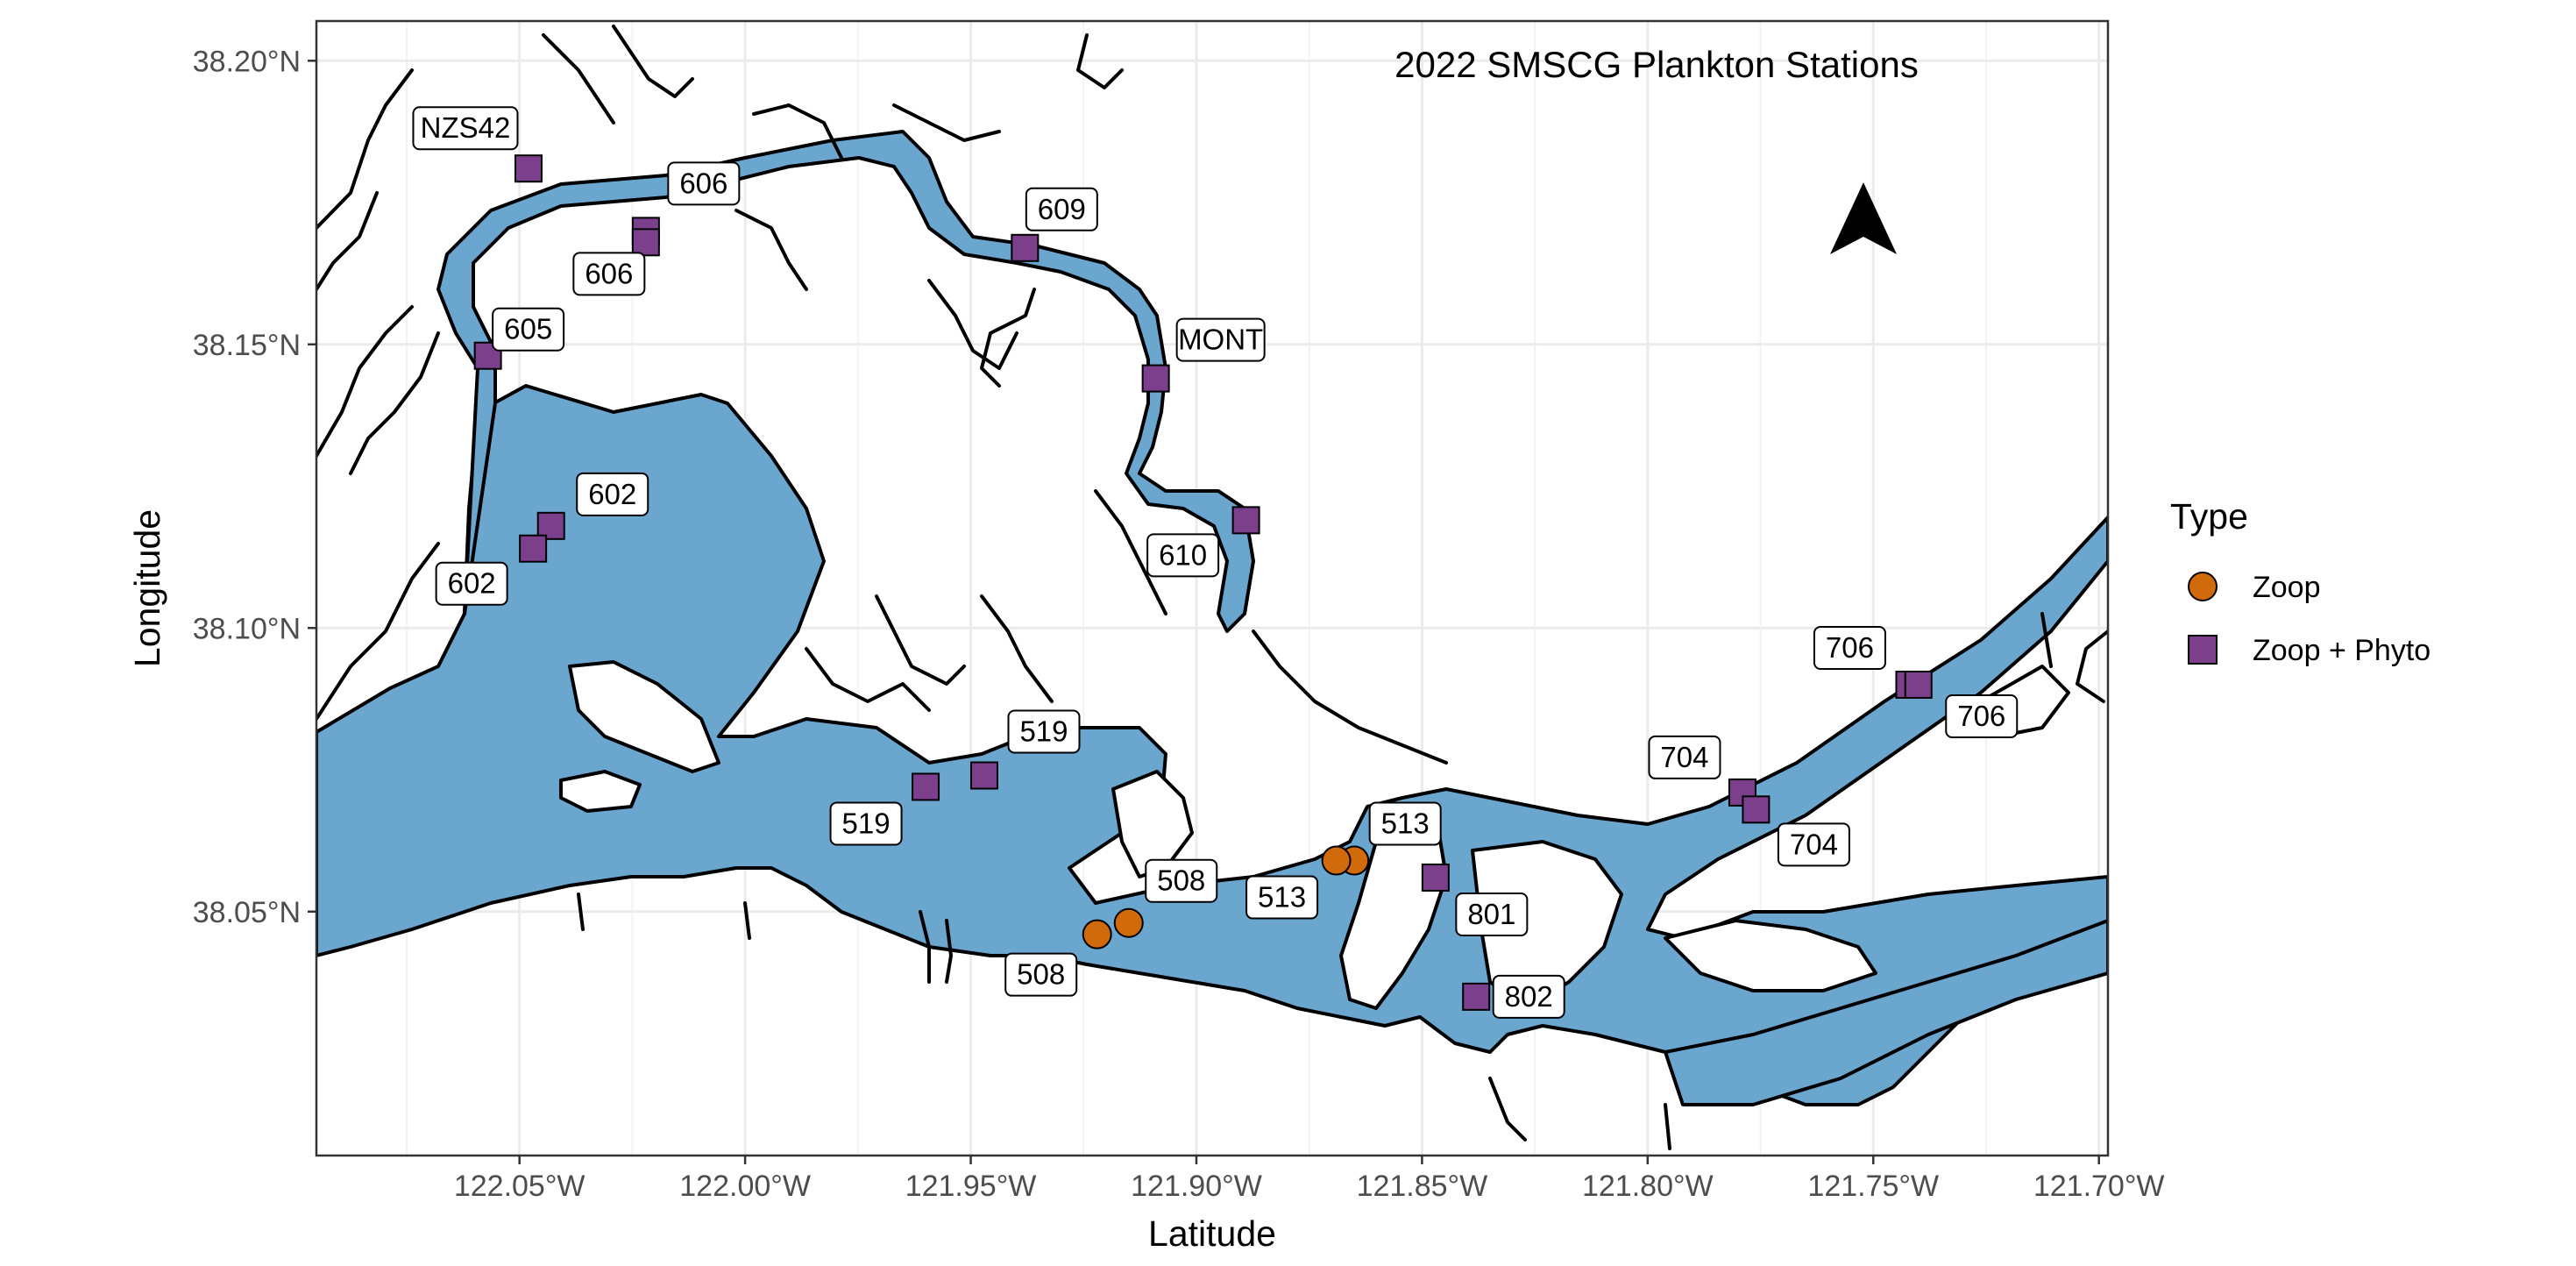  I want to click on y-tick-label: 38.20°N, so click(247, 61).